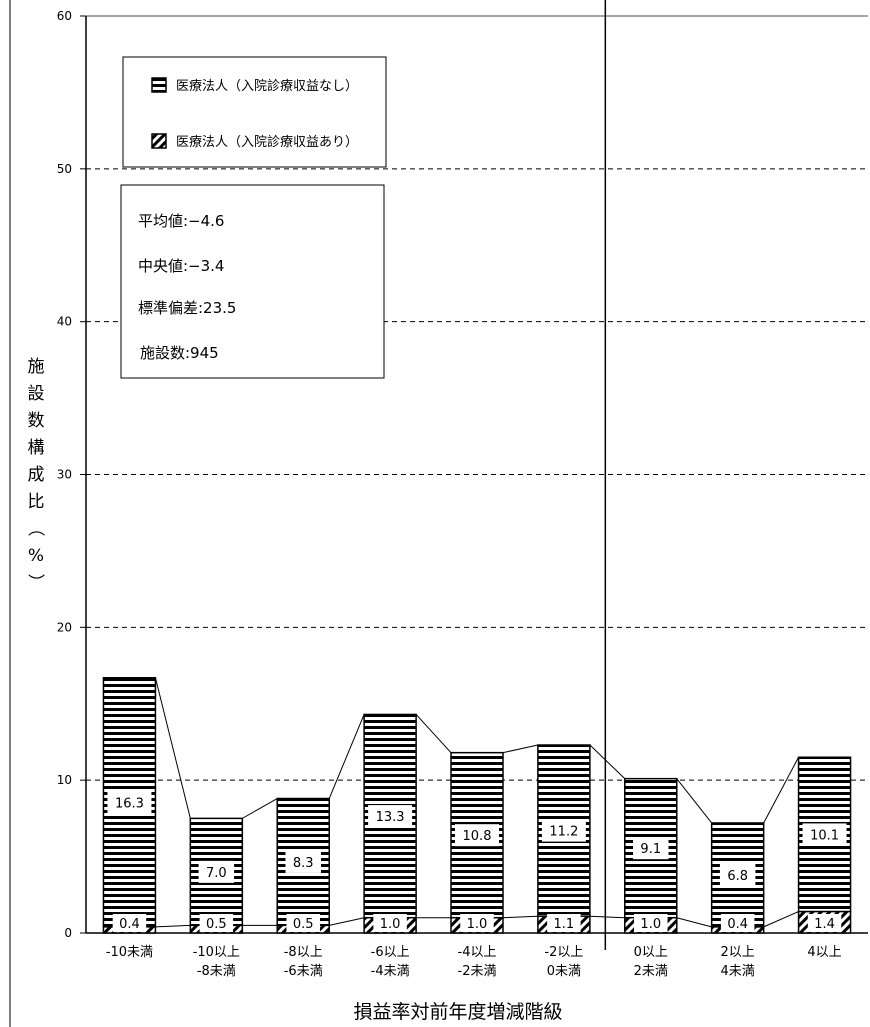 This screenshot has height=1027, width=870. What do you see at coordinates (35, 582) in the screenshot?
I see `y-axis-label-char: ）` at bounding box center [35, 582].